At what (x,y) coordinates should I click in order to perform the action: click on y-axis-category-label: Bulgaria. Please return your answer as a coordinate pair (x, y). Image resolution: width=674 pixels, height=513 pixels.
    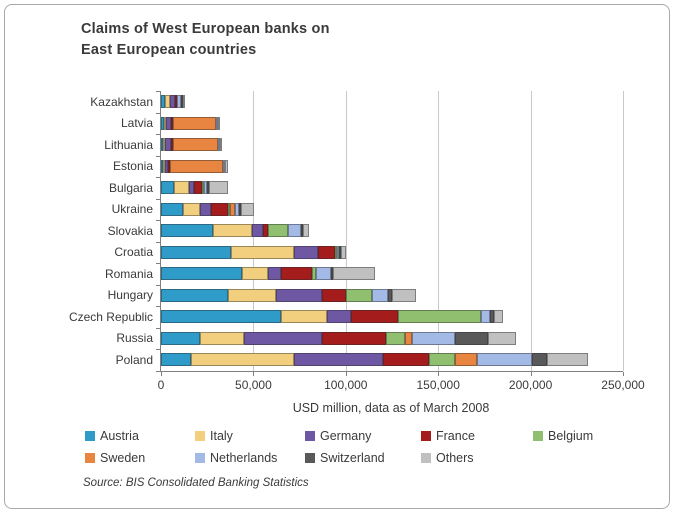
    Looking at the image, I should click on (130, 187).